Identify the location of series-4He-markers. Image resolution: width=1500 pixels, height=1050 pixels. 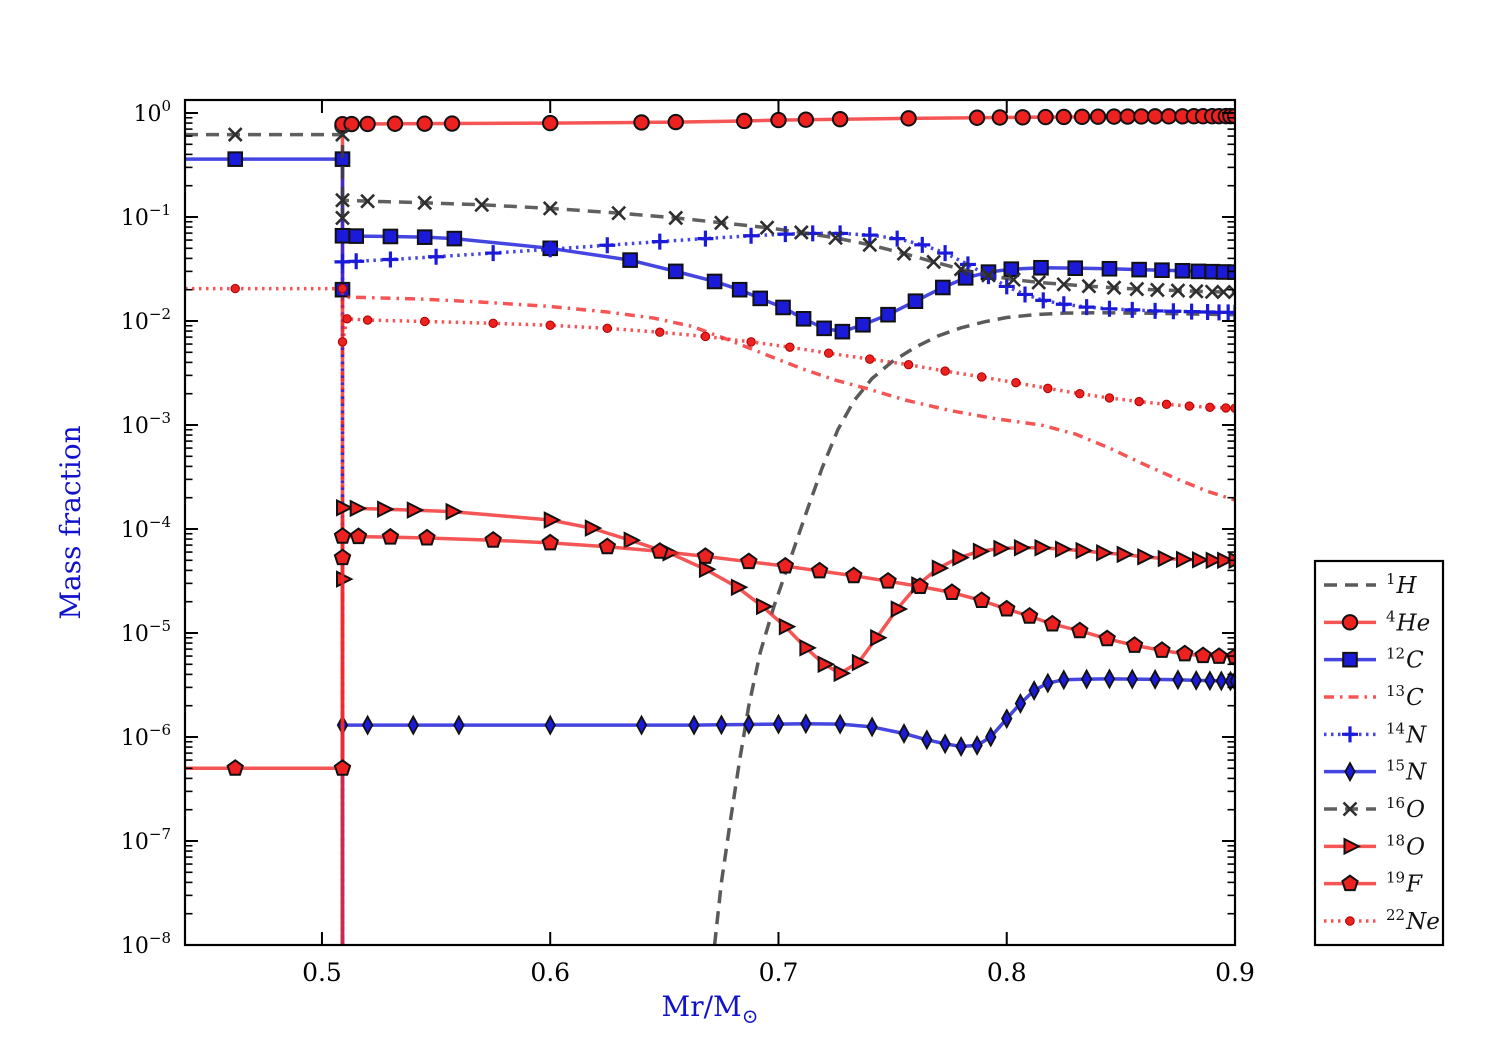
(784, 121).